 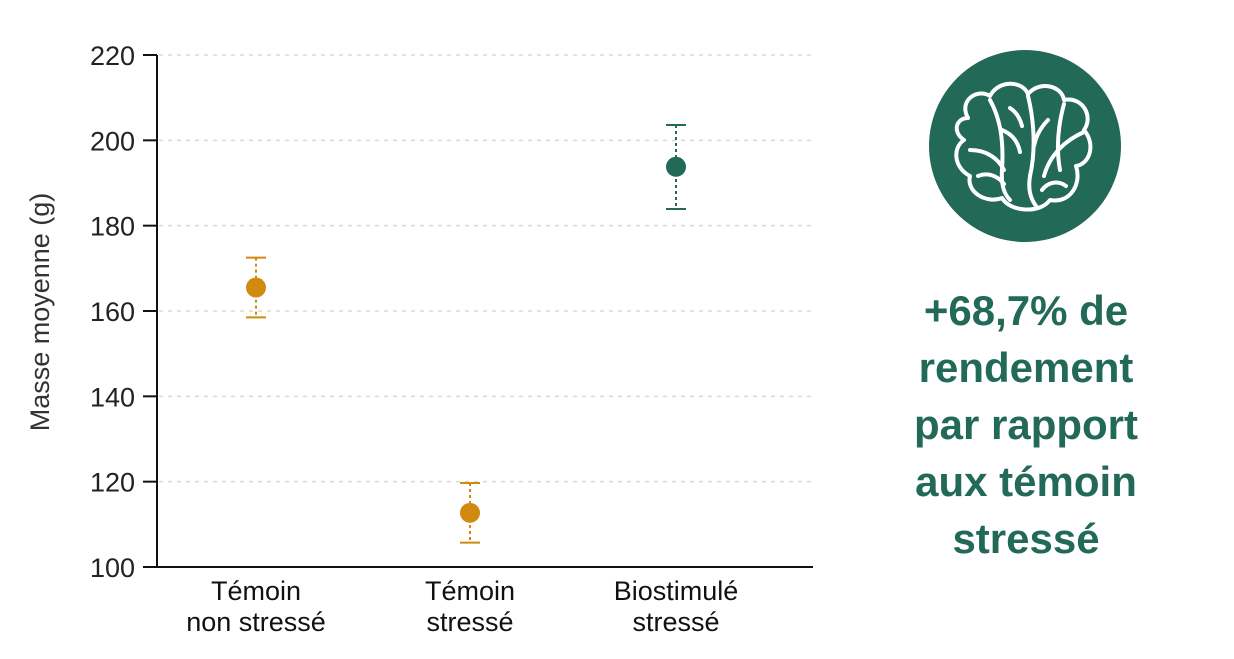 I want to click on y-tick-label: 200, so click(x=112, y=141).